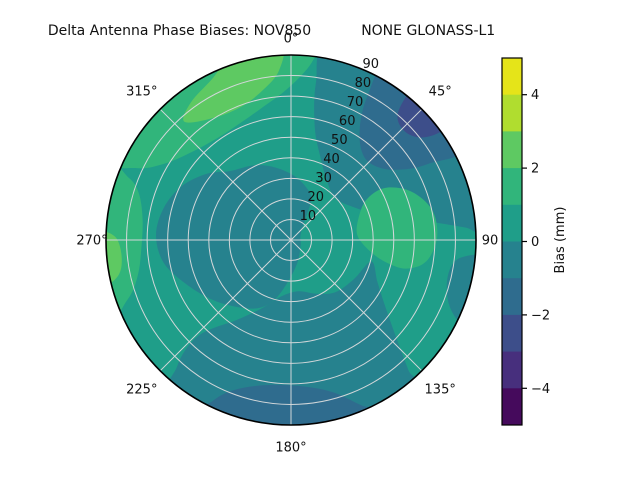  I want to click on azimuth-label-225: 225°, so click(141, 390).